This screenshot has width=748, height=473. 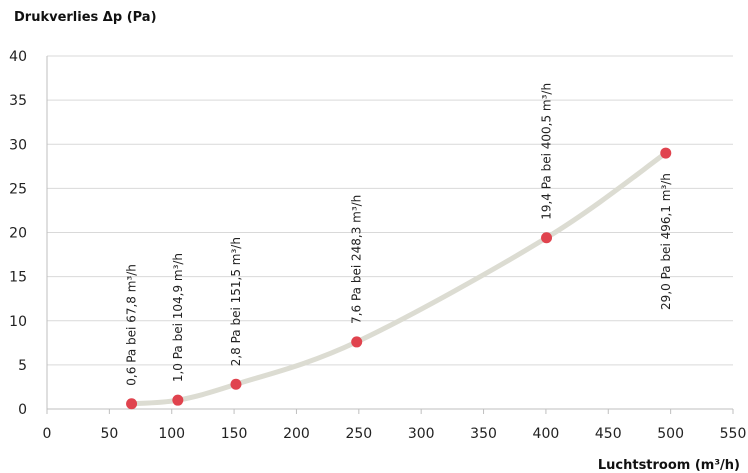 I want to click on x-tick-label: 100, so click(x=171, y=434).